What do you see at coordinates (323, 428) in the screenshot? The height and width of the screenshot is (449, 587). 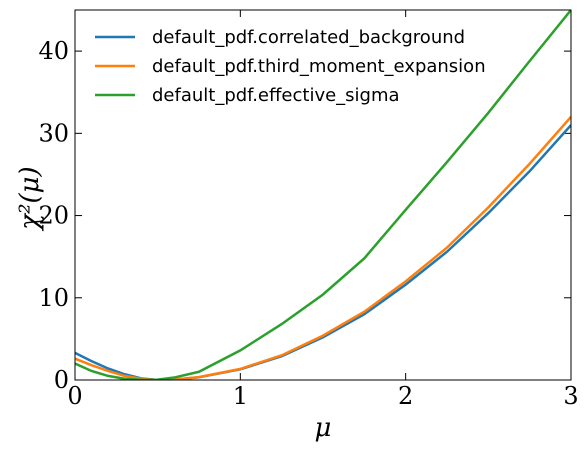 I see `x-axis-label: μ` at bounding box center [323, 428].